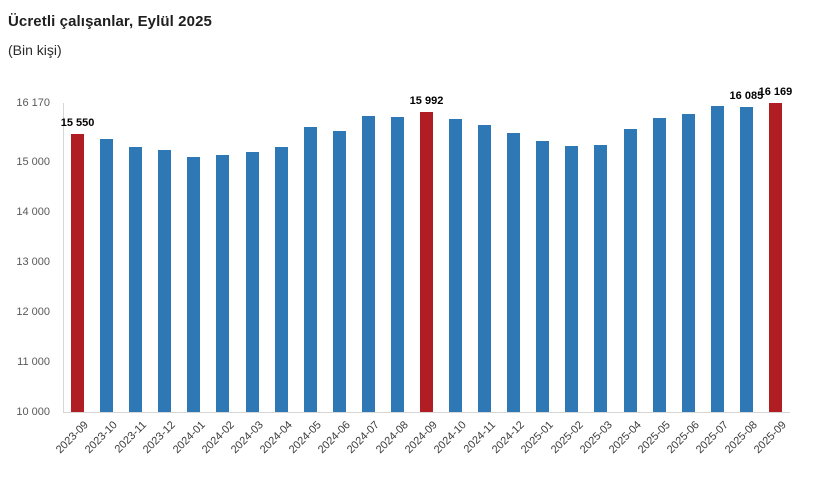 This screenshot has height=495, width=814. What do you see at coordinates (33, 311) in the screenshot?
I see `y-axis-label: 12 000` at bounding box center [33, 311].